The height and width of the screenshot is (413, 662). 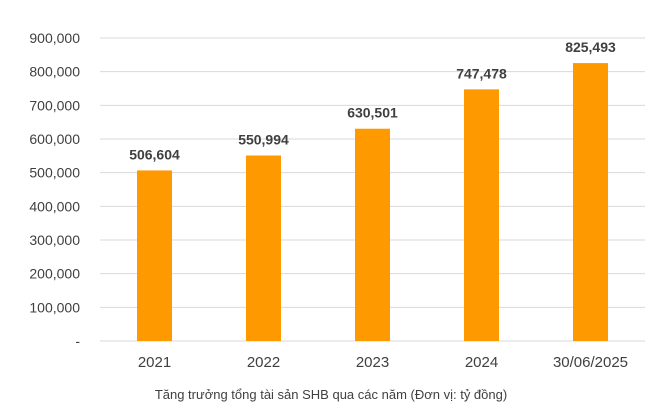 What do you see at coordinates (54, 274) in the screenshot?
I see `y-tick-label: 200,000` at bounding box center [54, 274].